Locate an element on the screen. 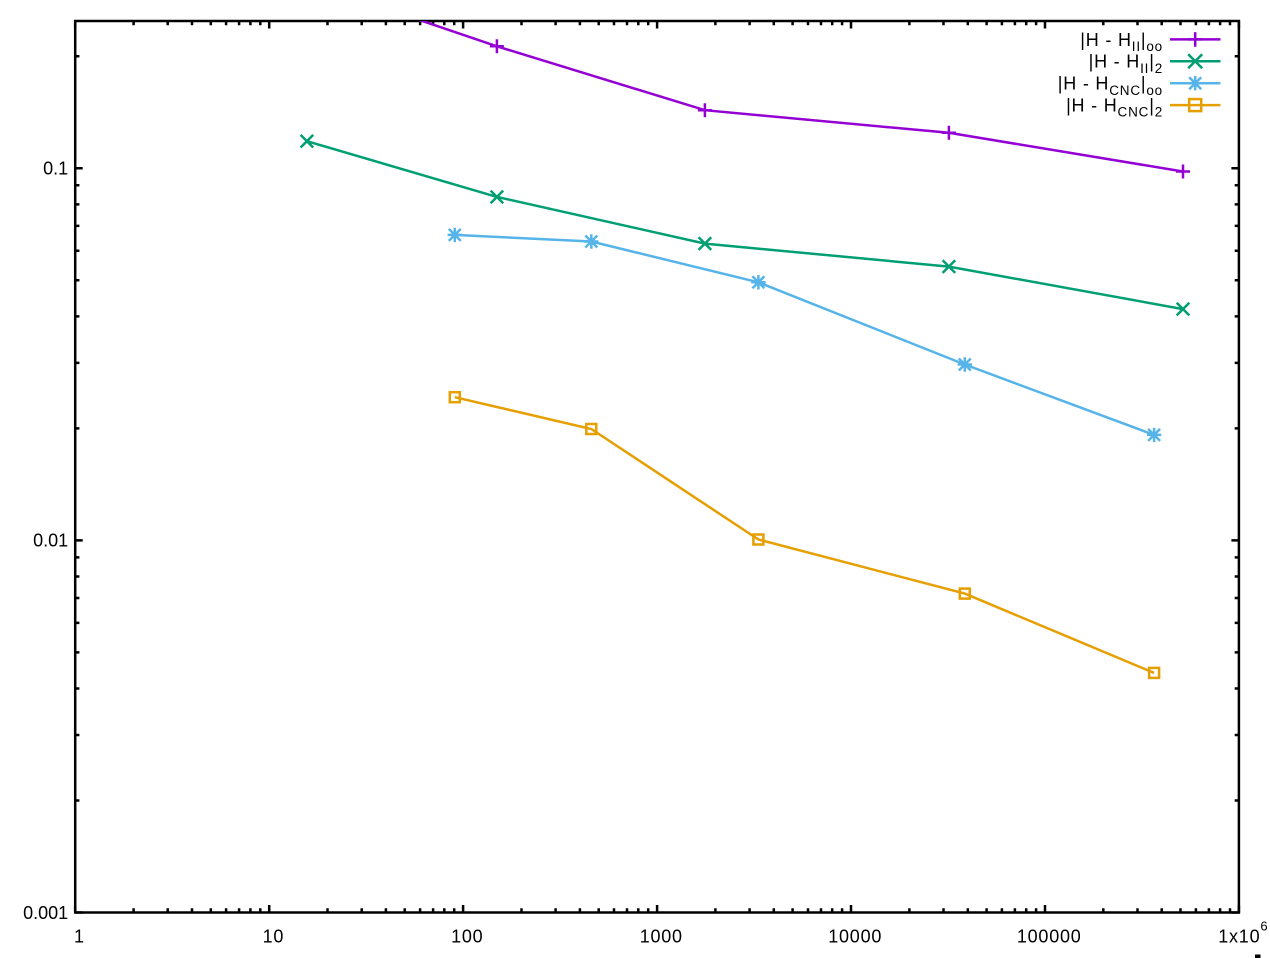  svg-text: 100000 is located at coordinates (1049, 937).